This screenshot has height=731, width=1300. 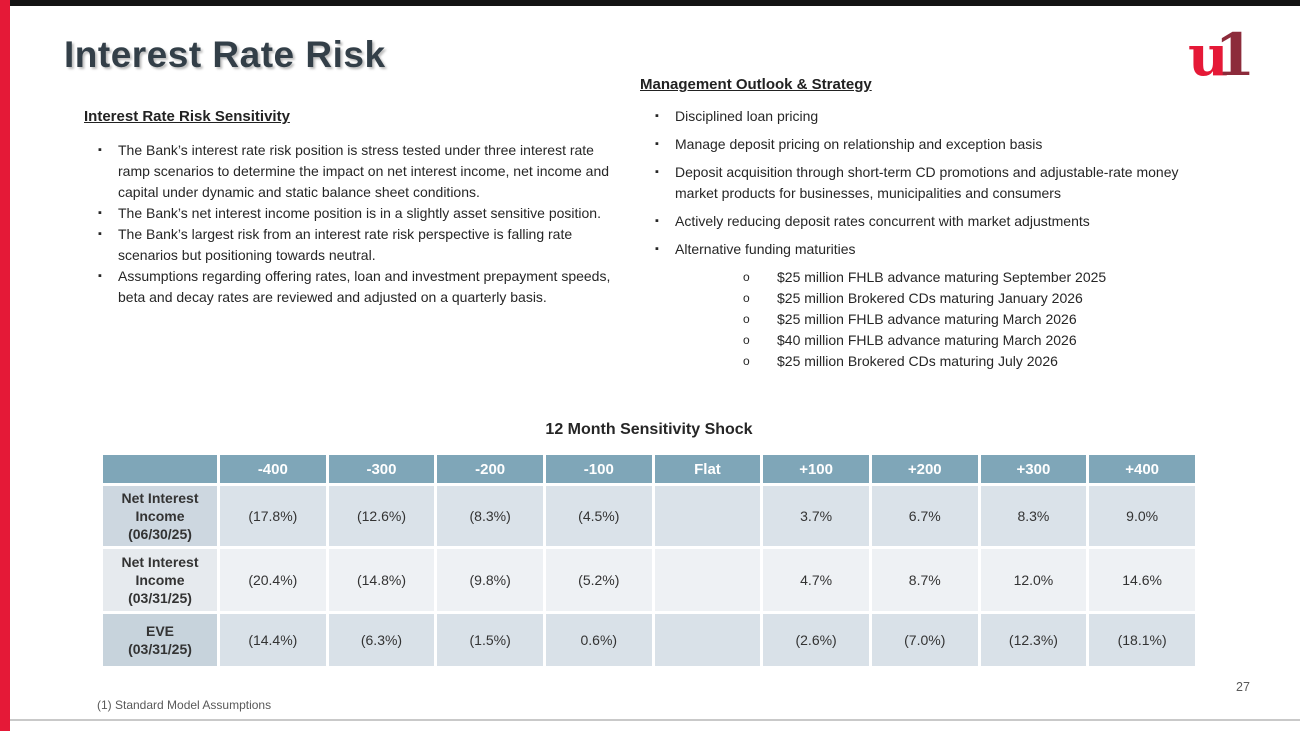 What do you see at coordinates (381, 640) in the screenshot?
I see `table-cell: (6.3%)` at bounding box center [381, 640].